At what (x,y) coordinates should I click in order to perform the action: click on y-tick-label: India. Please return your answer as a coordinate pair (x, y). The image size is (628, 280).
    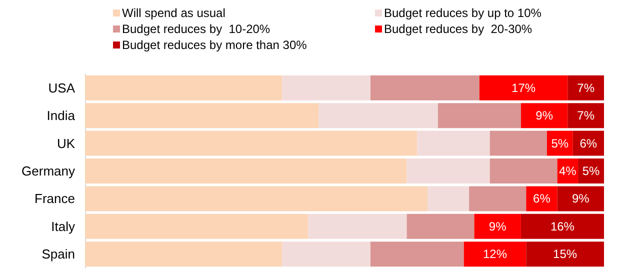
    Looking at the image, I should click on (61, 116).